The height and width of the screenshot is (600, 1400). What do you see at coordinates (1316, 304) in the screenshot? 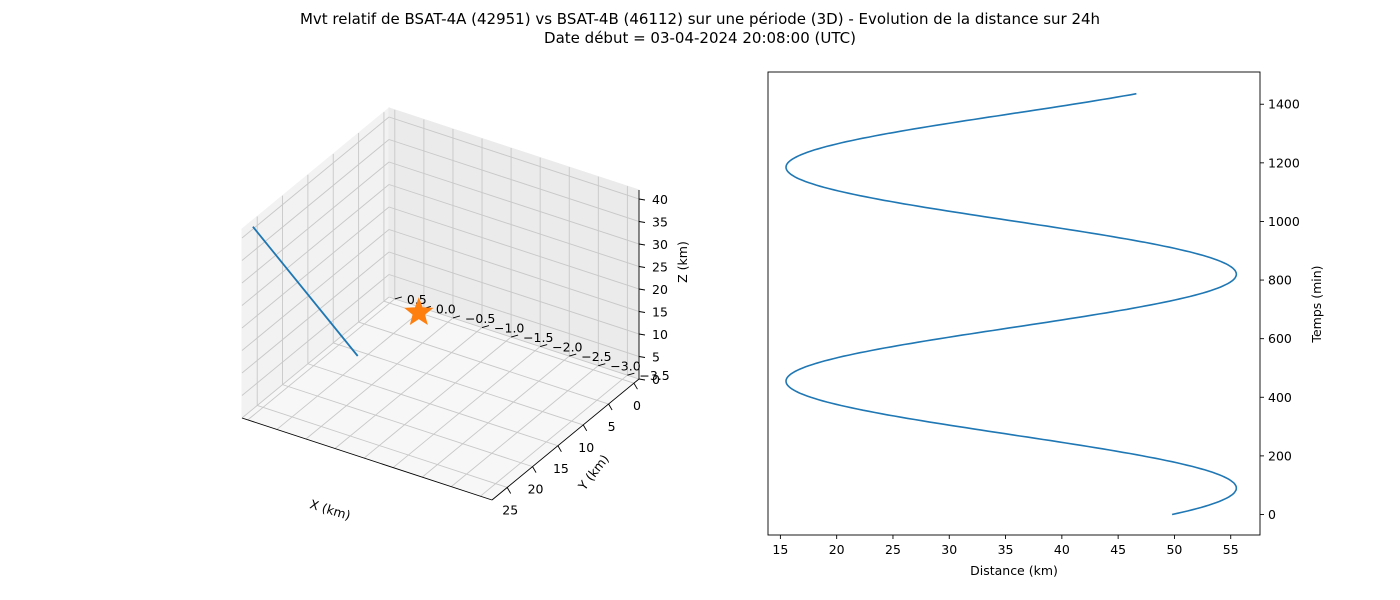
I see `y-axis-label: Temps (min)` at bounding box center [1316, 304].